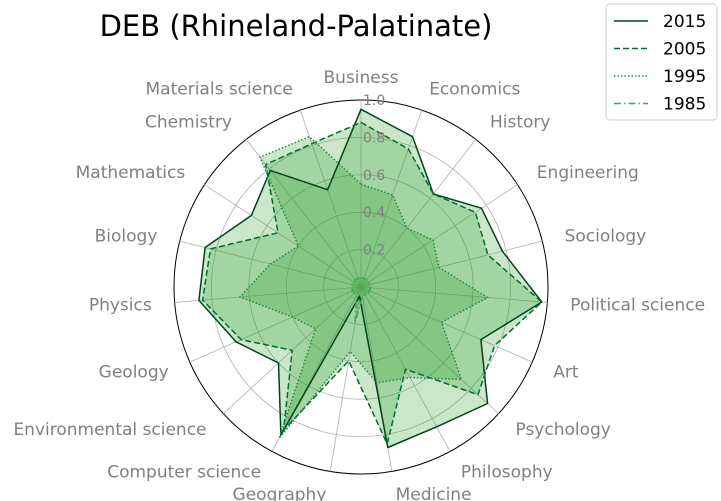 Image resolution: width=721 pixels, height=501 pixels. What do you see at coordinates (280, 493) in the screenshot?
I see `category-label: Geography` at bounding box center [280, 493].